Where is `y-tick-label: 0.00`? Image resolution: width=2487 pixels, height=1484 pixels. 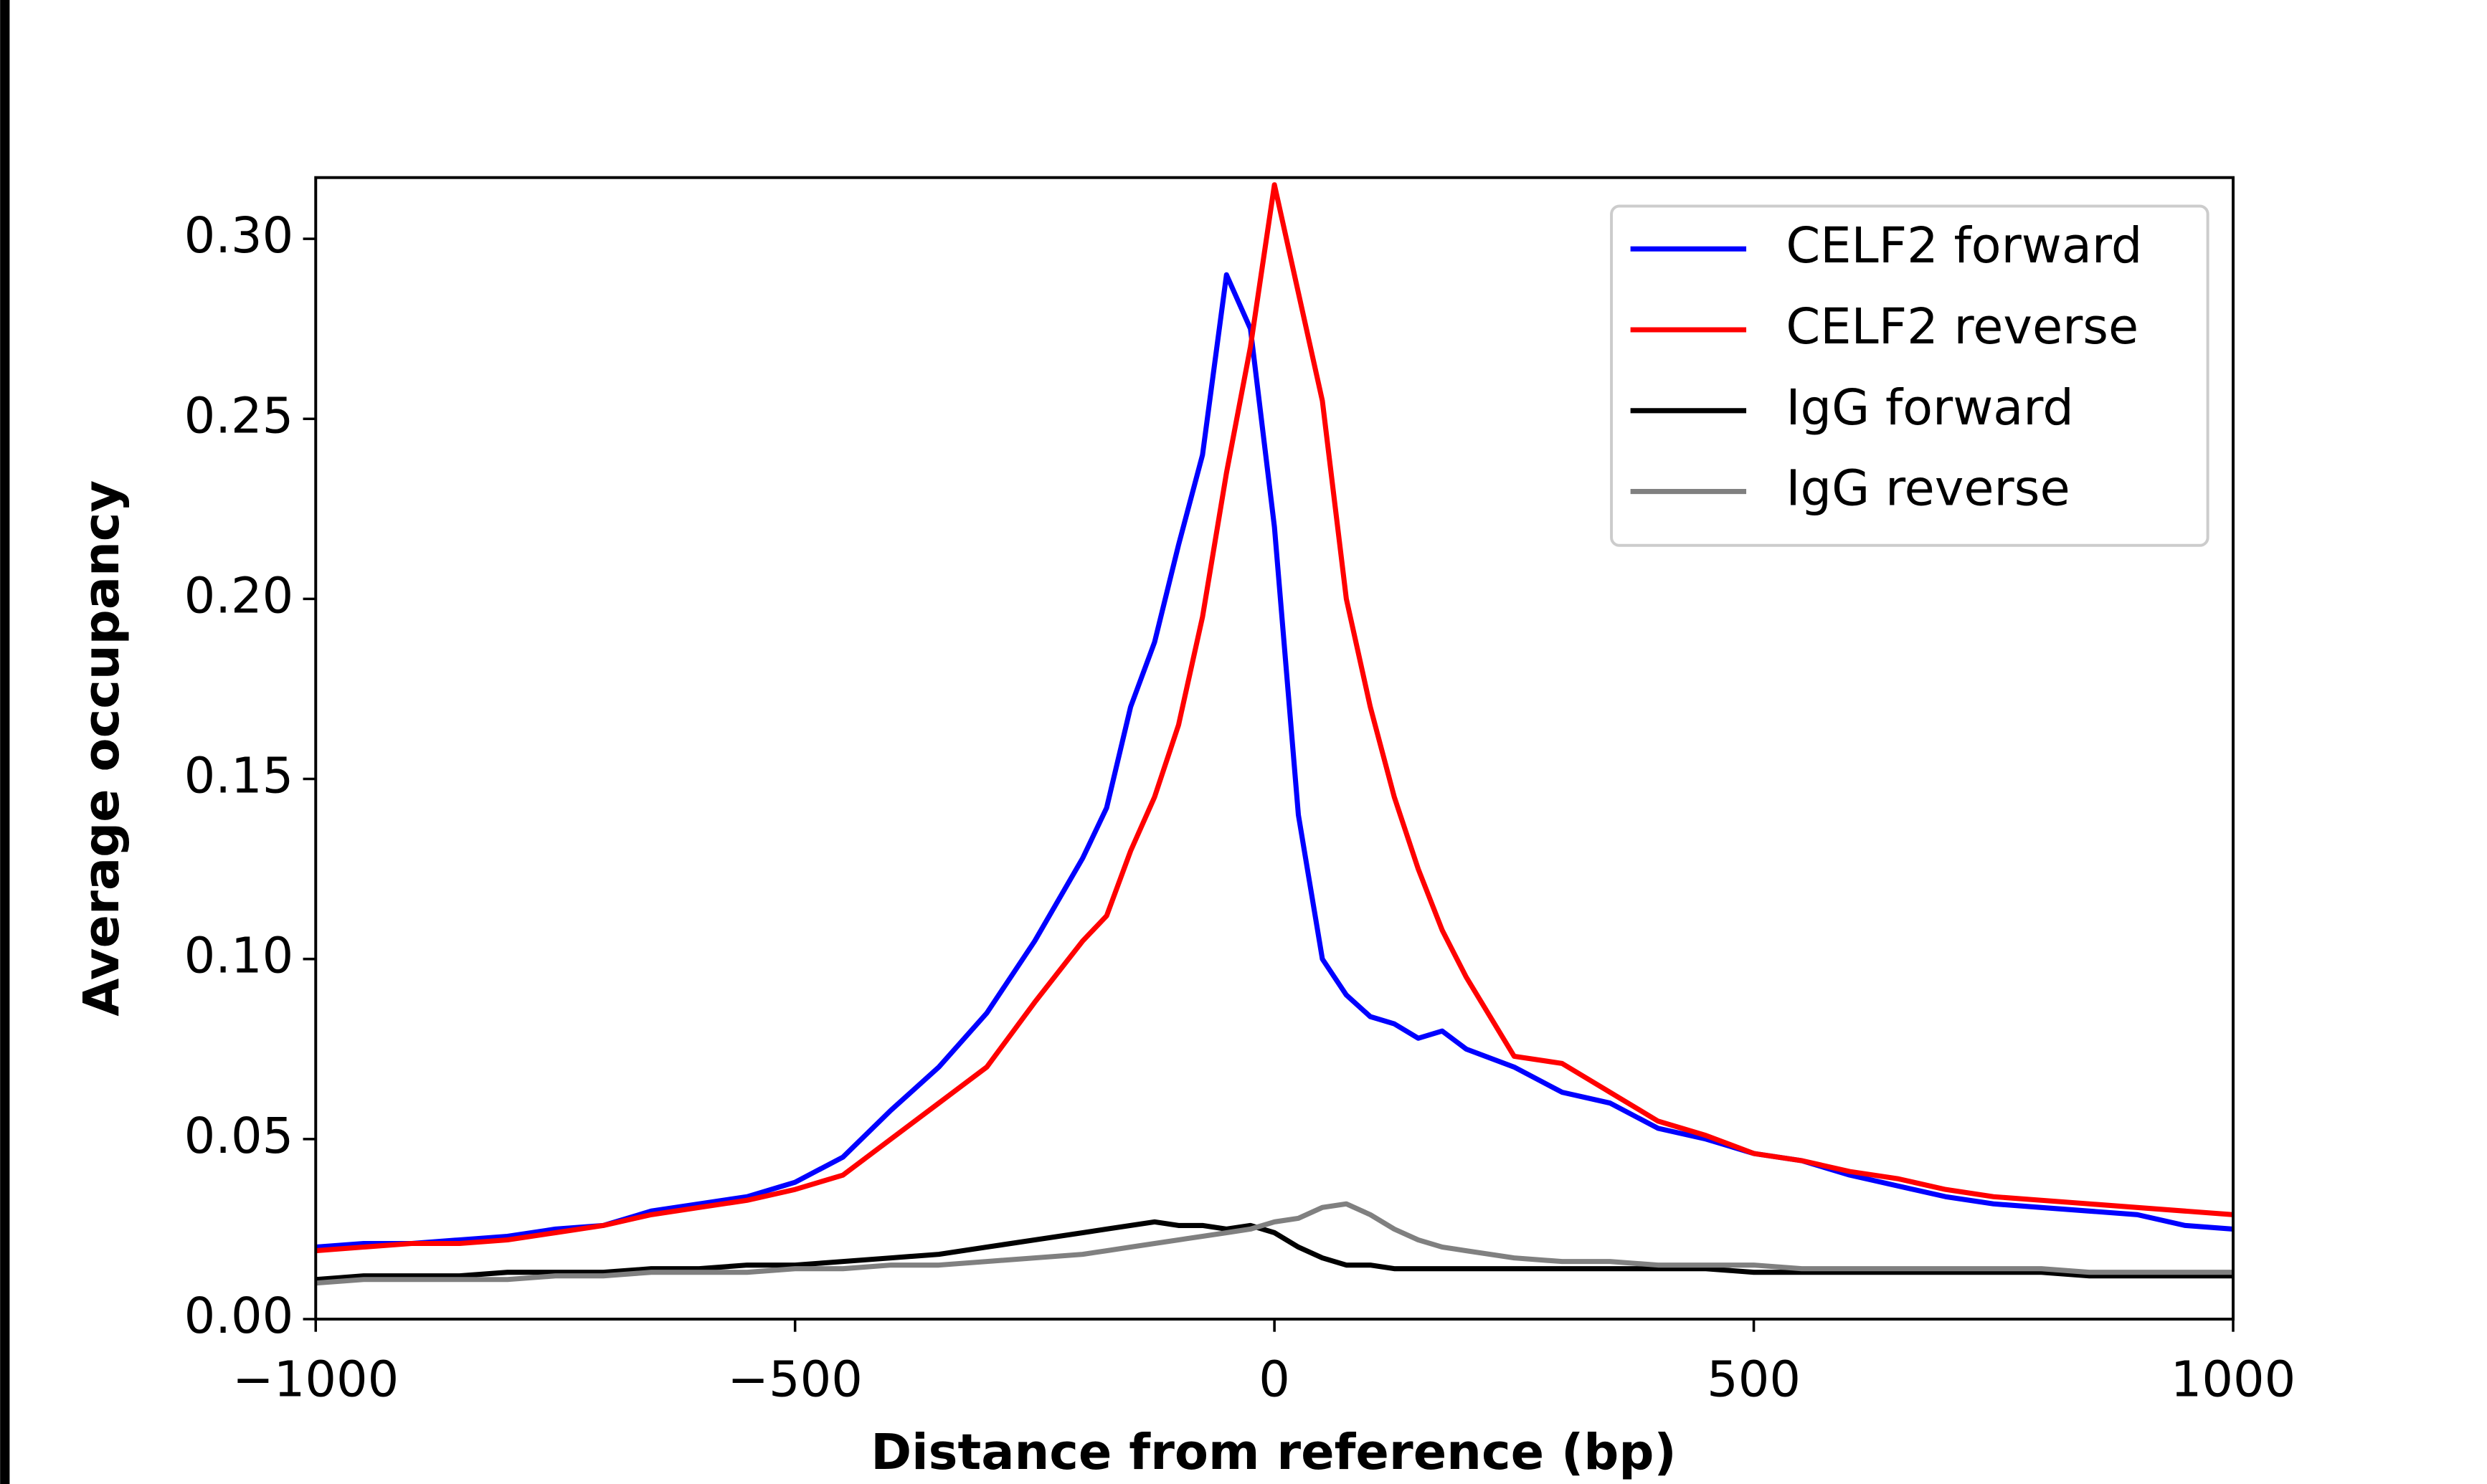
y-tick-label: 0.00 is located at coordinates (239, 1317).